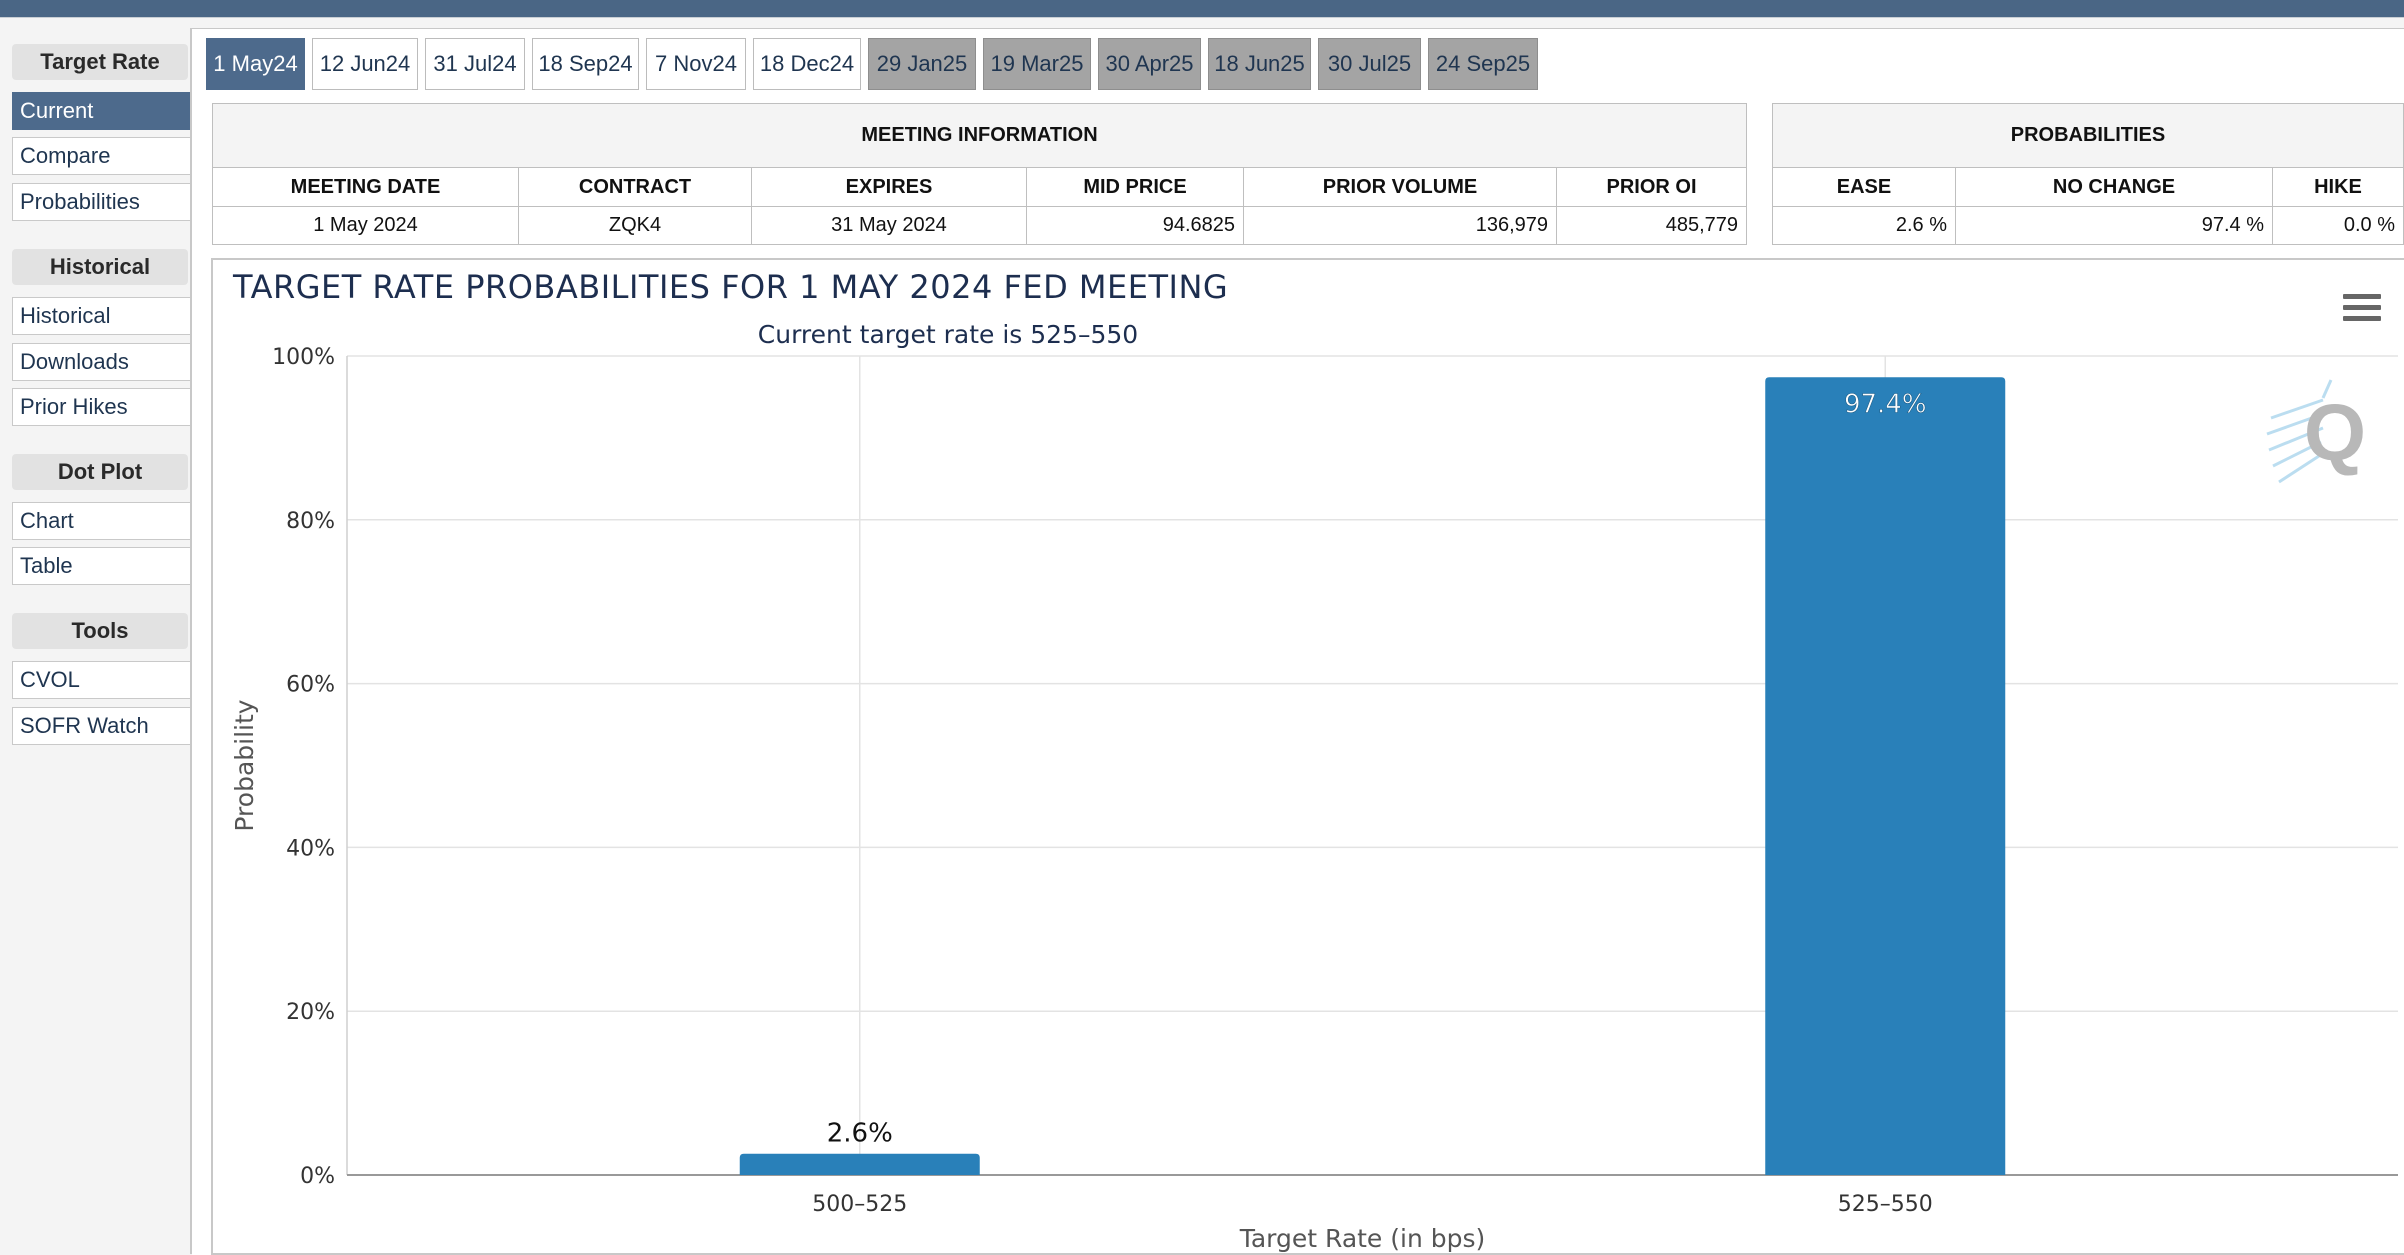 The width and height of the screenshot is (2404, 1255). Describe the element at coordinates (100, 267) in the screenshot. I see `sidebar-heading-historical: Historical` at that location.